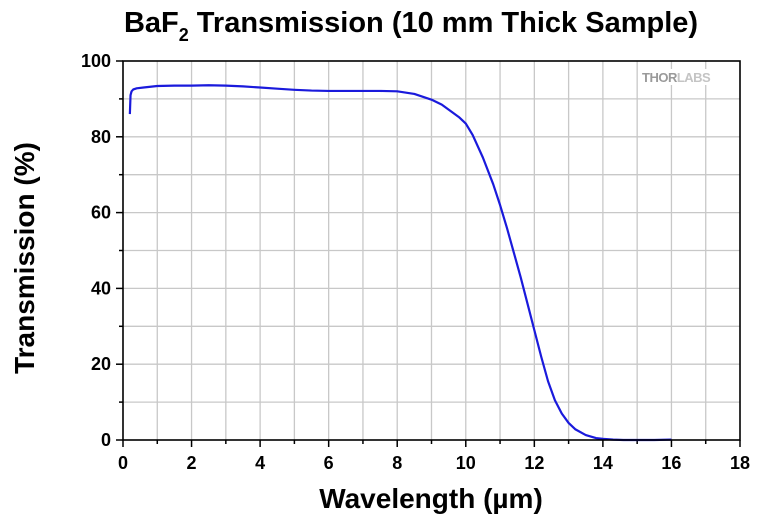 The image size is (780, 521). What do you see at coordinates (101, 364) in the screenshot?
I see `y-tick-label: 20` at bounding box center [101, 364].